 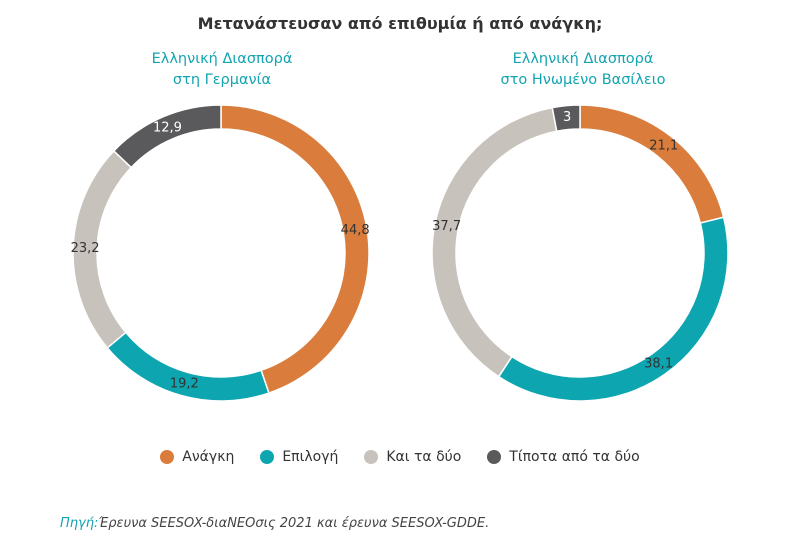 I want to click on legend-label-neither: Τίποτα από τα δύο, so click(x=574, y=457).